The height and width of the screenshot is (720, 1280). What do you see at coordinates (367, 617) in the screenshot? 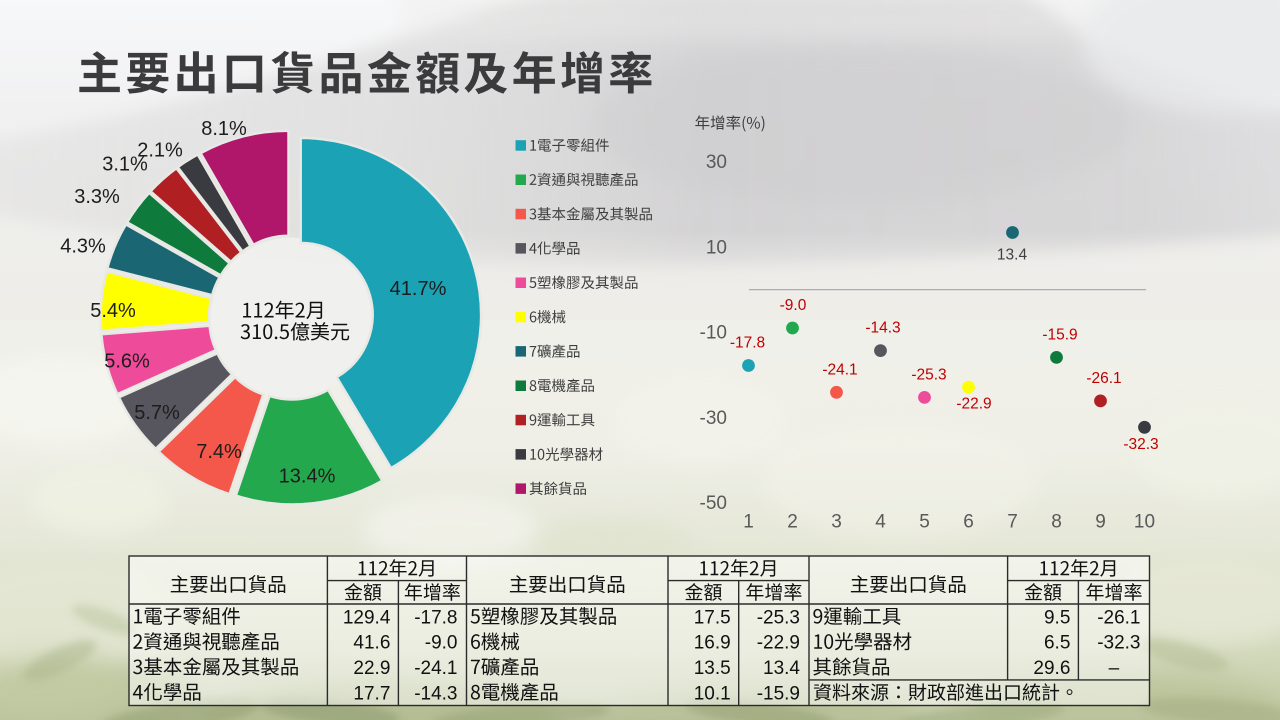
I see `svg-text: 129.4` at bounding box center [367, 617].